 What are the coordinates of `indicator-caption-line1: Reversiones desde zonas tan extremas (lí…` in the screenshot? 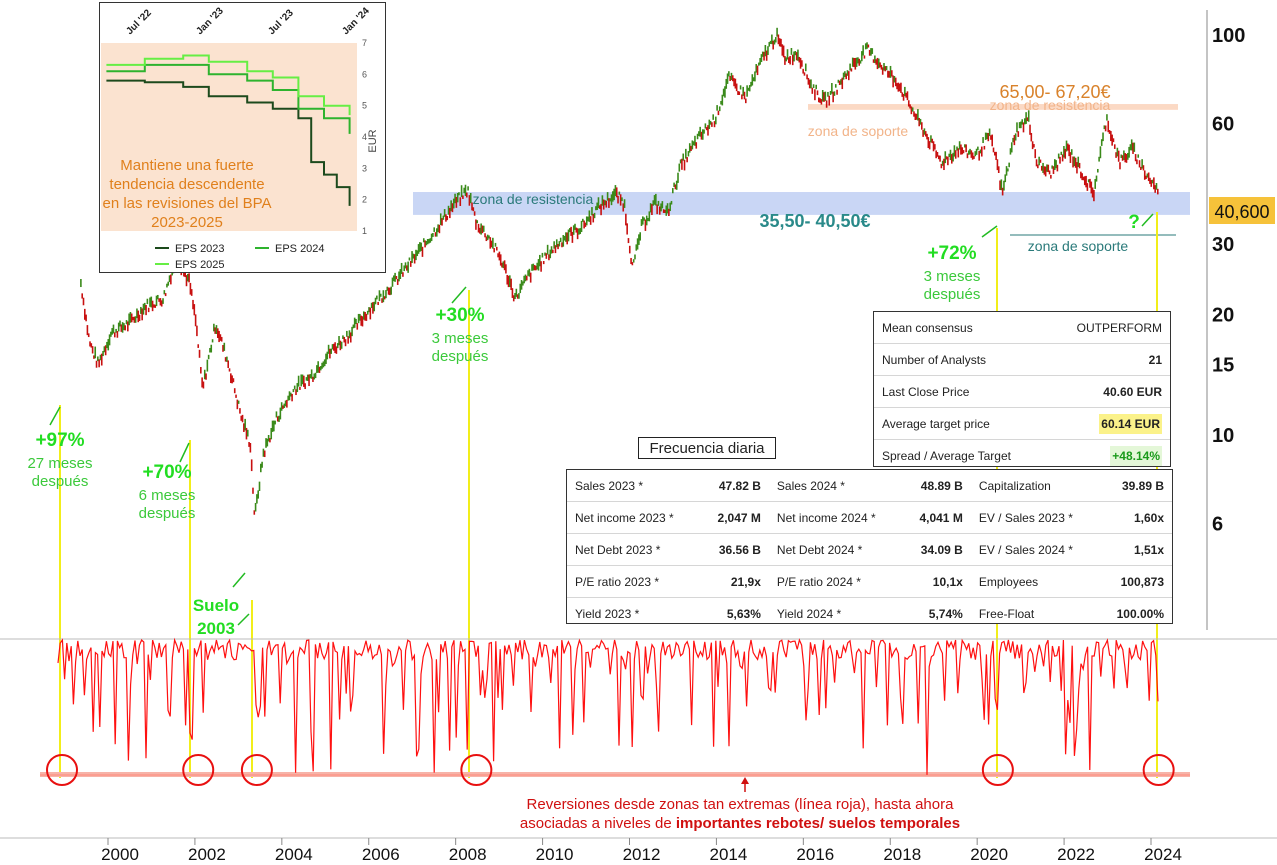 It's located at (740, 804).